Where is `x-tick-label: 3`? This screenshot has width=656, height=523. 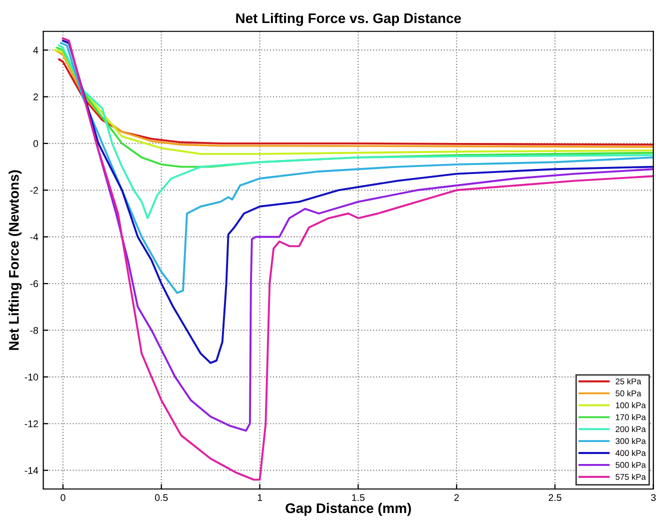 x-tick-label: 3 is located at coordinates (653, 498).